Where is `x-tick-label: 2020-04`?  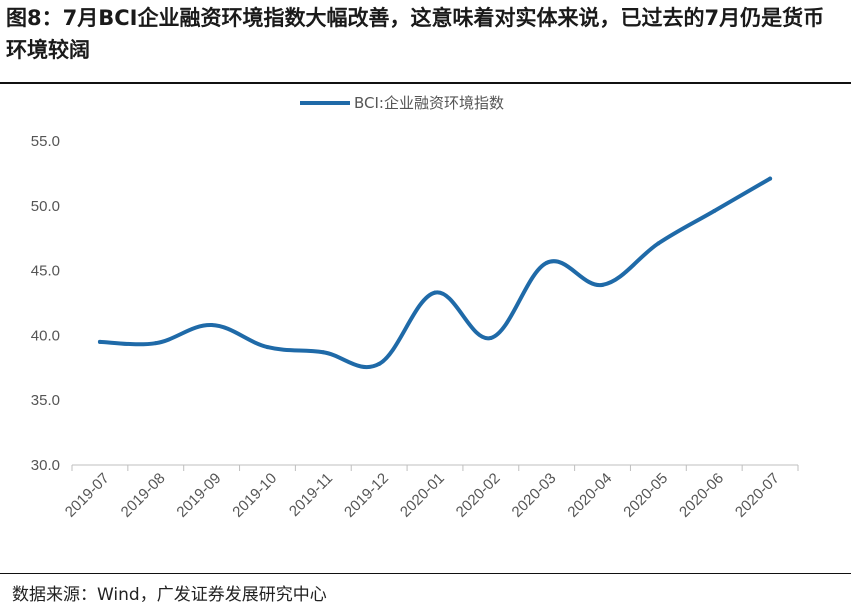
x-tick-label: 2020-04 is located at coordinates (589, 495).